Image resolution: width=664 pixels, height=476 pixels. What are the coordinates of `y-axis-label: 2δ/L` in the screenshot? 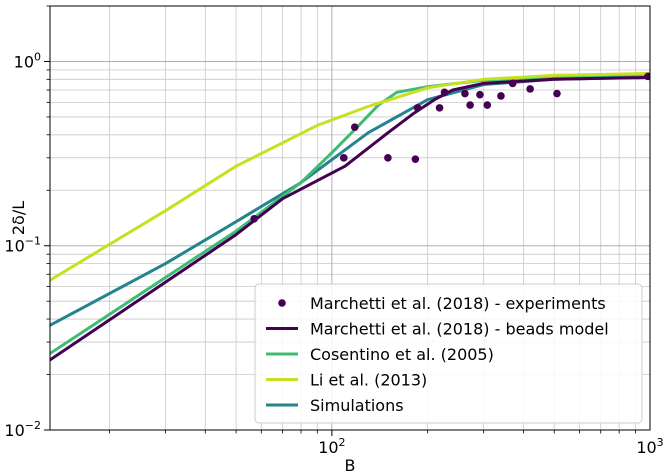 It's located at (18, 218).